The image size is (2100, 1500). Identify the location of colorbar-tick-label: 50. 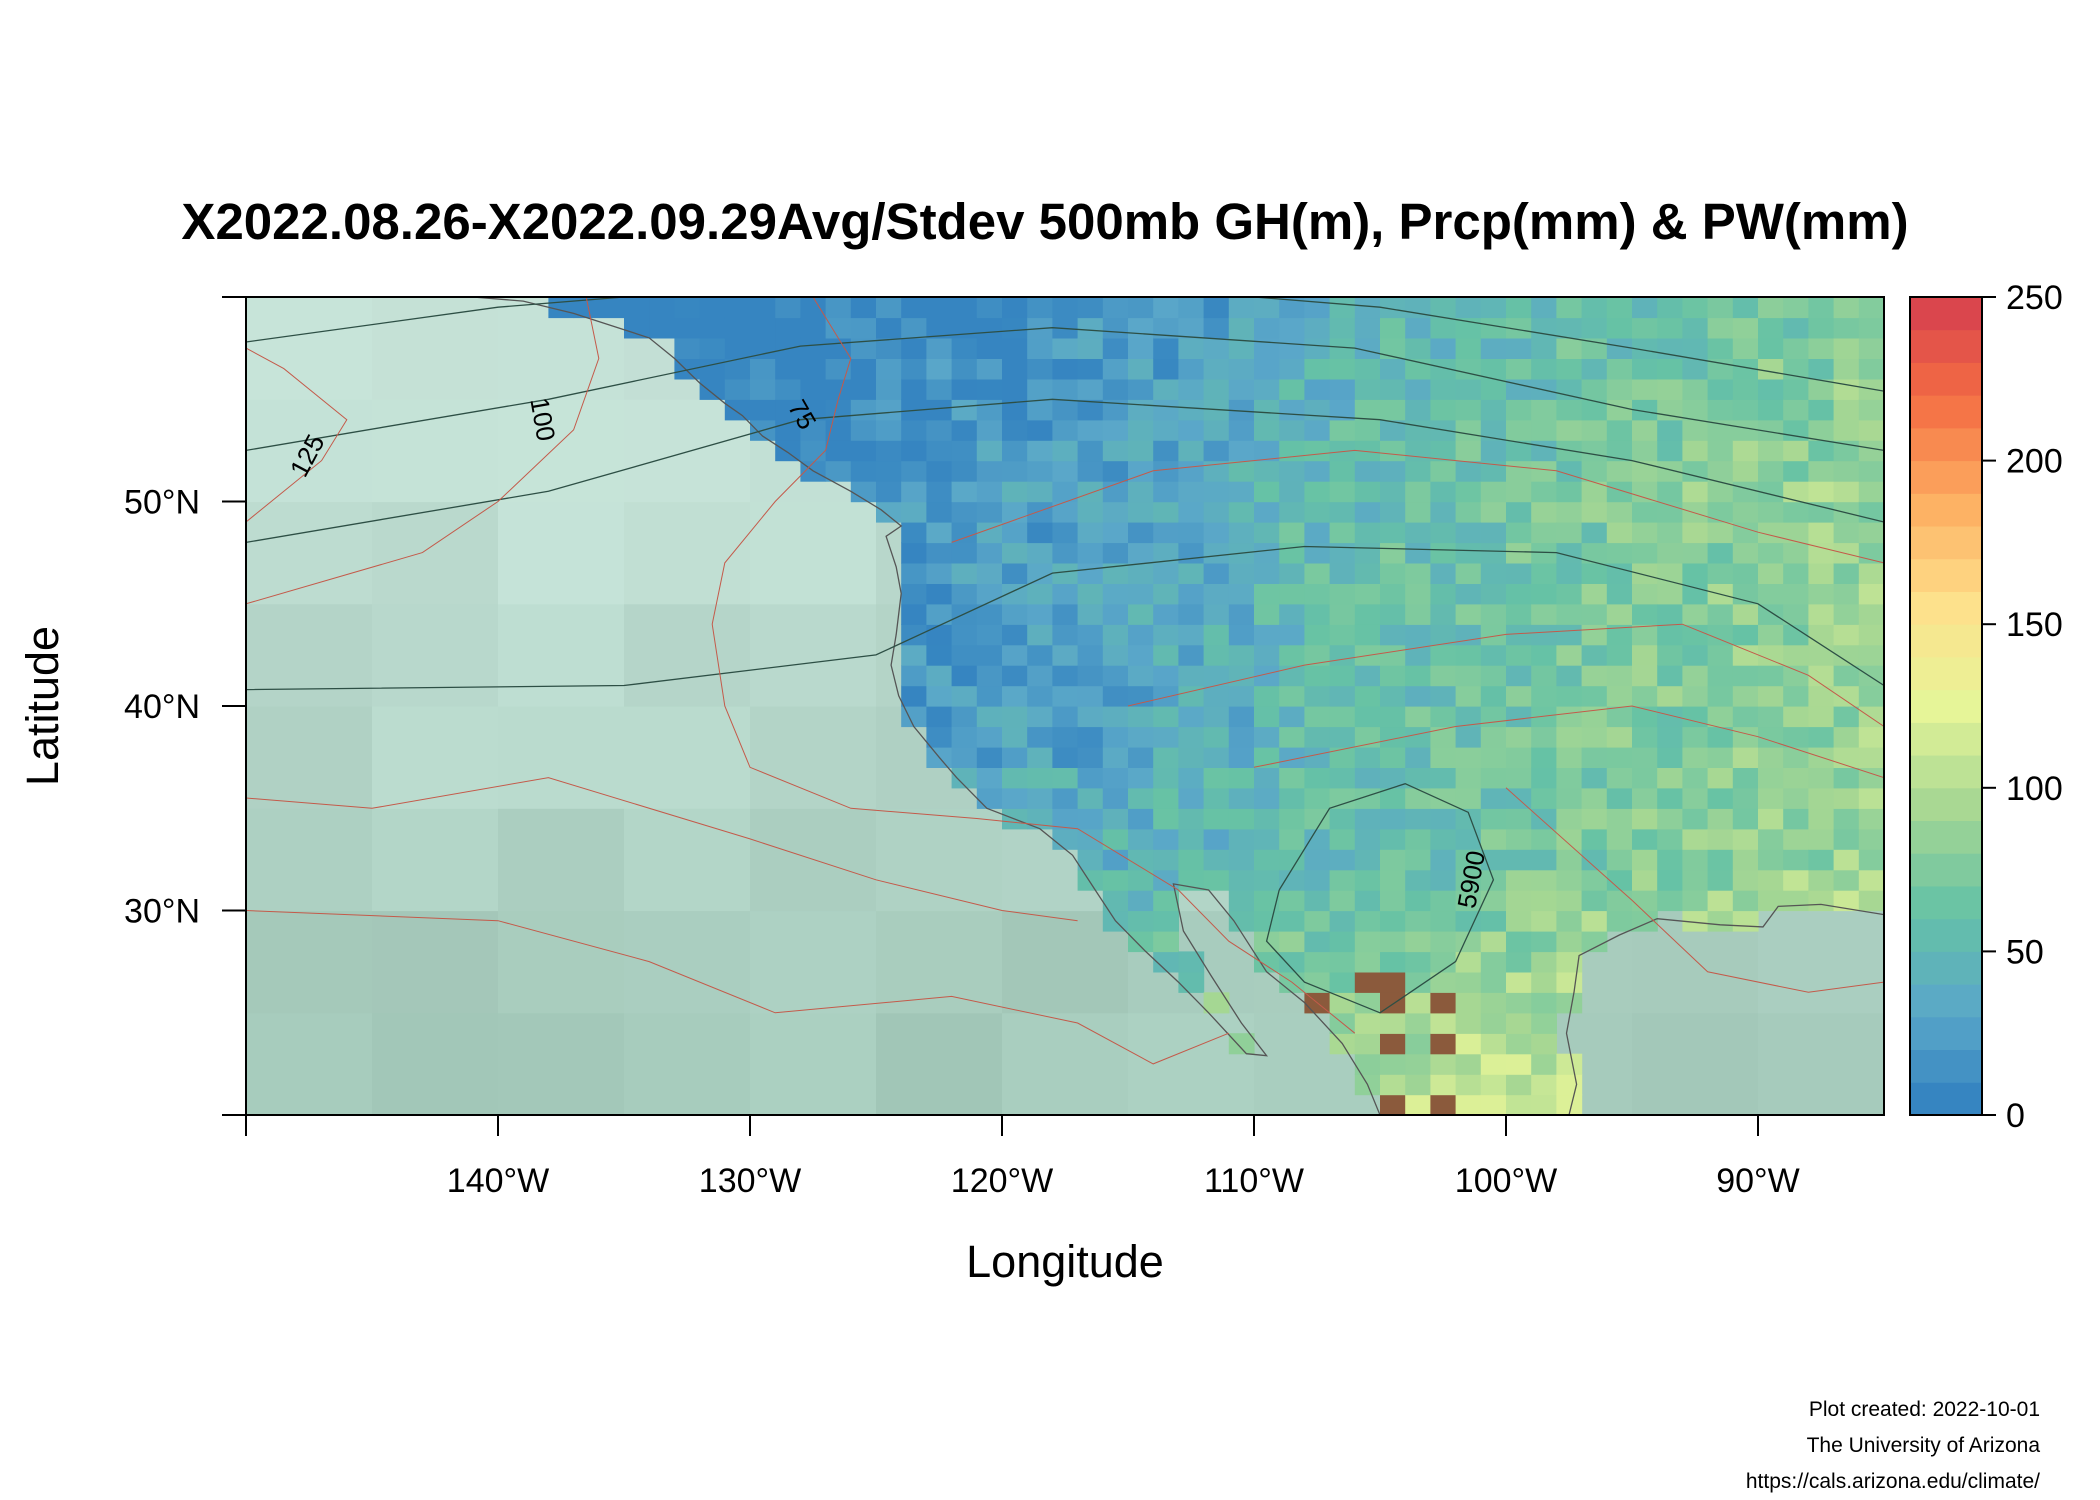
(2025, 952).